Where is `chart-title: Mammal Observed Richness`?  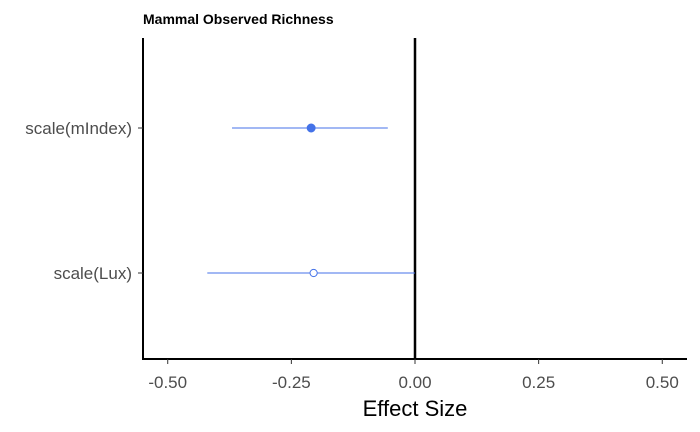 chart-title: Mammal Observed Richness is located at coordinates (238, 19).